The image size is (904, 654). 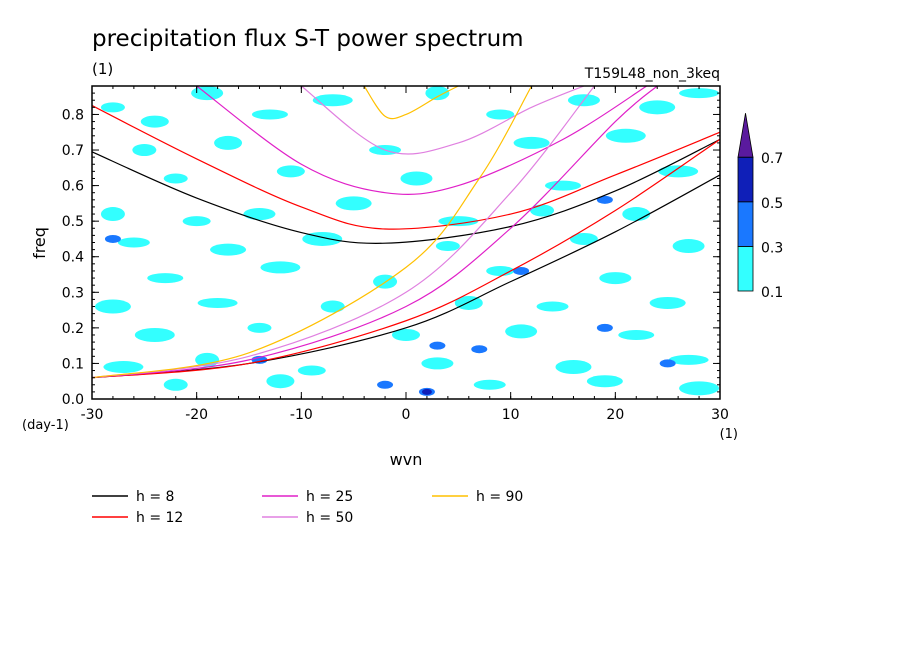 What do you see at coordinates (308, 39) in the screenshot?
I see `chart-title: precipitation flux S-T power spectrum` at bounding box center [308, 39].